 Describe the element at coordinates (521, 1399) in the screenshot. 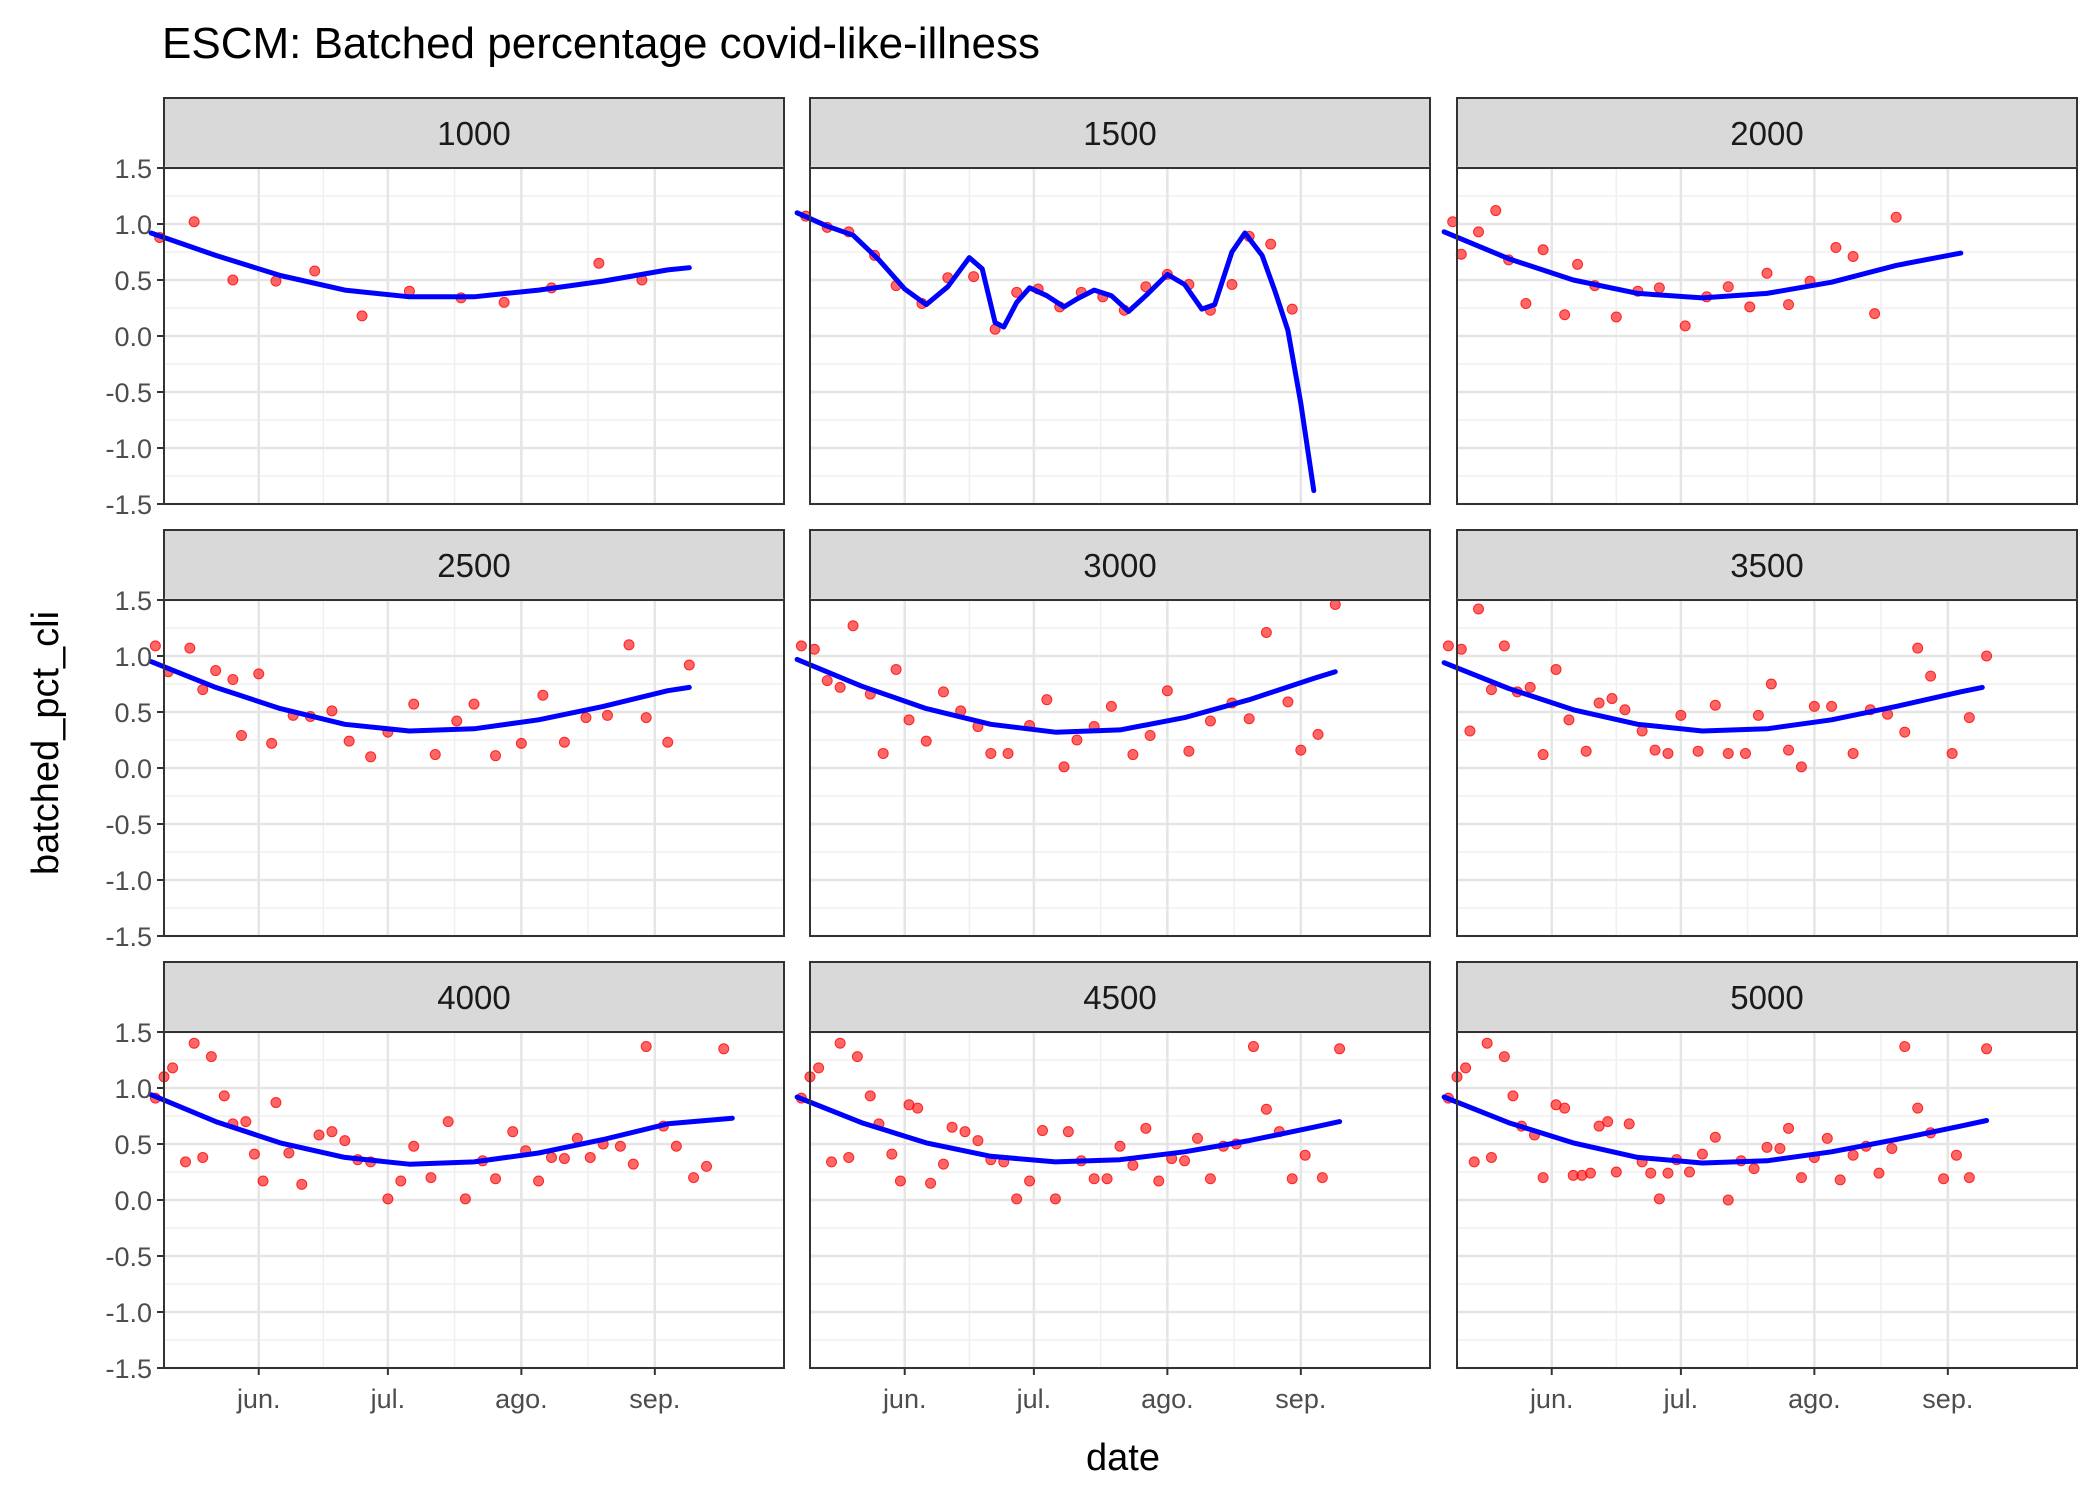

I see `x-tick-label: ago.` at that location.